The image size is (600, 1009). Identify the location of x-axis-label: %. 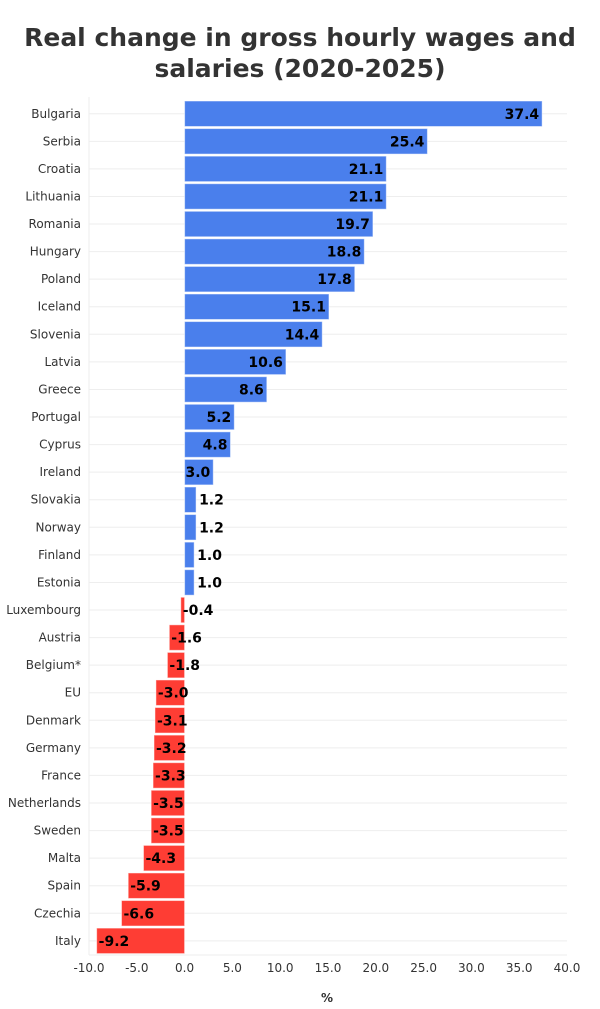
(327, 998).